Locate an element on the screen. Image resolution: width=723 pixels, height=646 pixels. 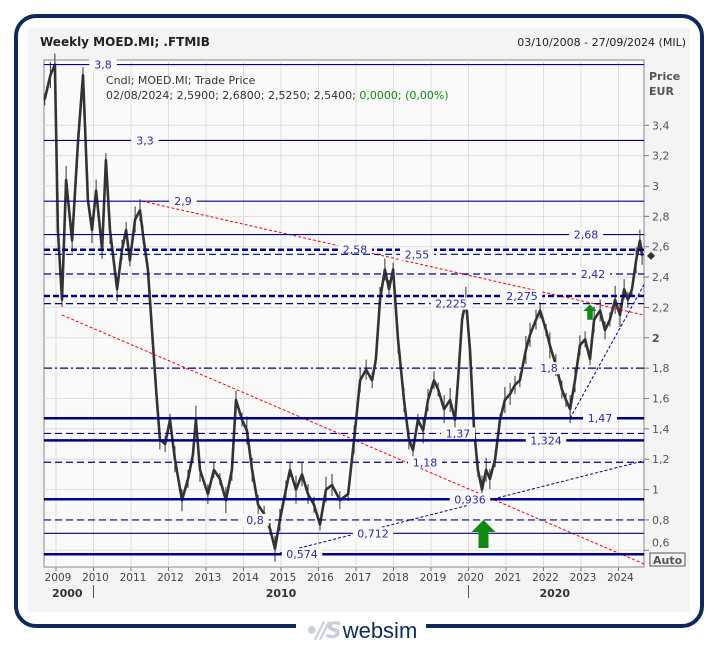
x-tick-label: 2013 is located at coordinates (208, 578).